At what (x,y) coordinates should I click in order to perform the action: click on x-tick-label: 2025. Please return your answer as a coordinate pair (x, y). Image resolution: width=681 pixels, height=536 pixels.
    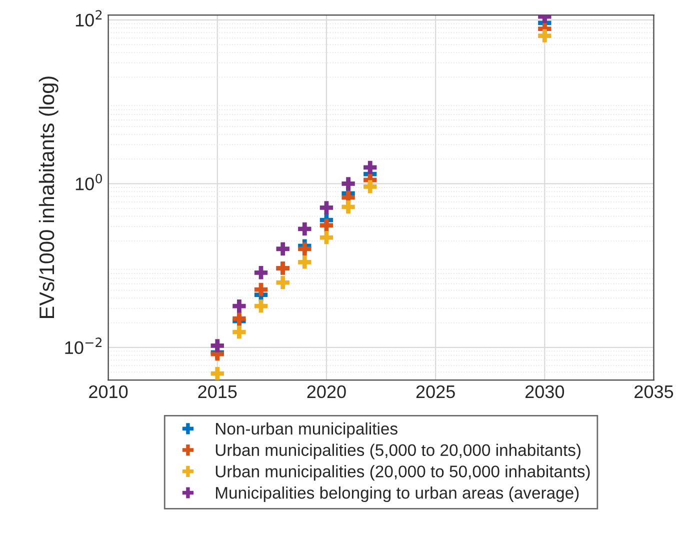
    Looking at the image, I should click on (435, 391).